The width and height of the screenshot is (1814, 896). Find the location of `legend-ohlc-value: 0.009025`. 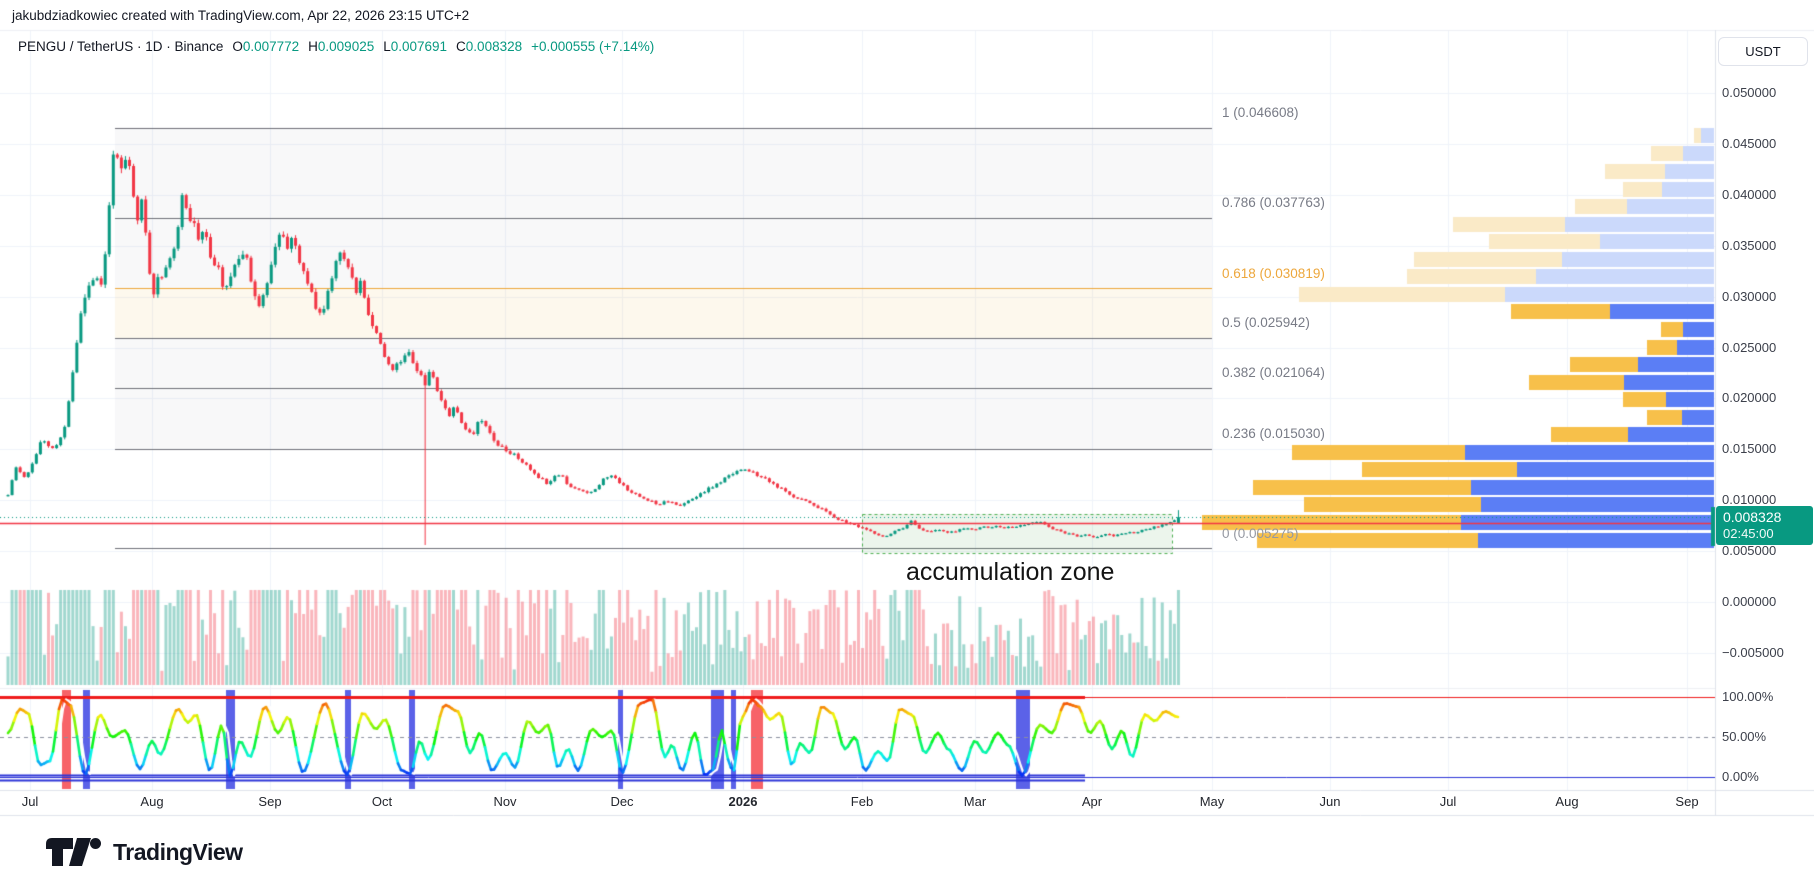

legend-ohlc-value: 0.009025 is located at coordinates (346, 46).